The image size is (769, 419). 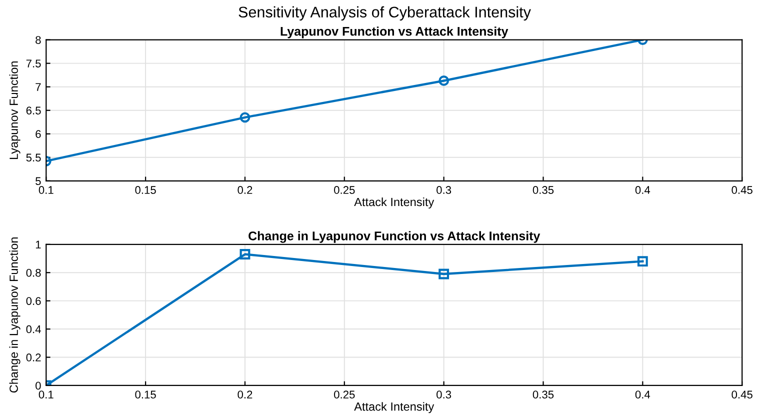 I want to click on text: Sensitivity Analysis of Cyberattack Intensity, so click(x=384, y=13).